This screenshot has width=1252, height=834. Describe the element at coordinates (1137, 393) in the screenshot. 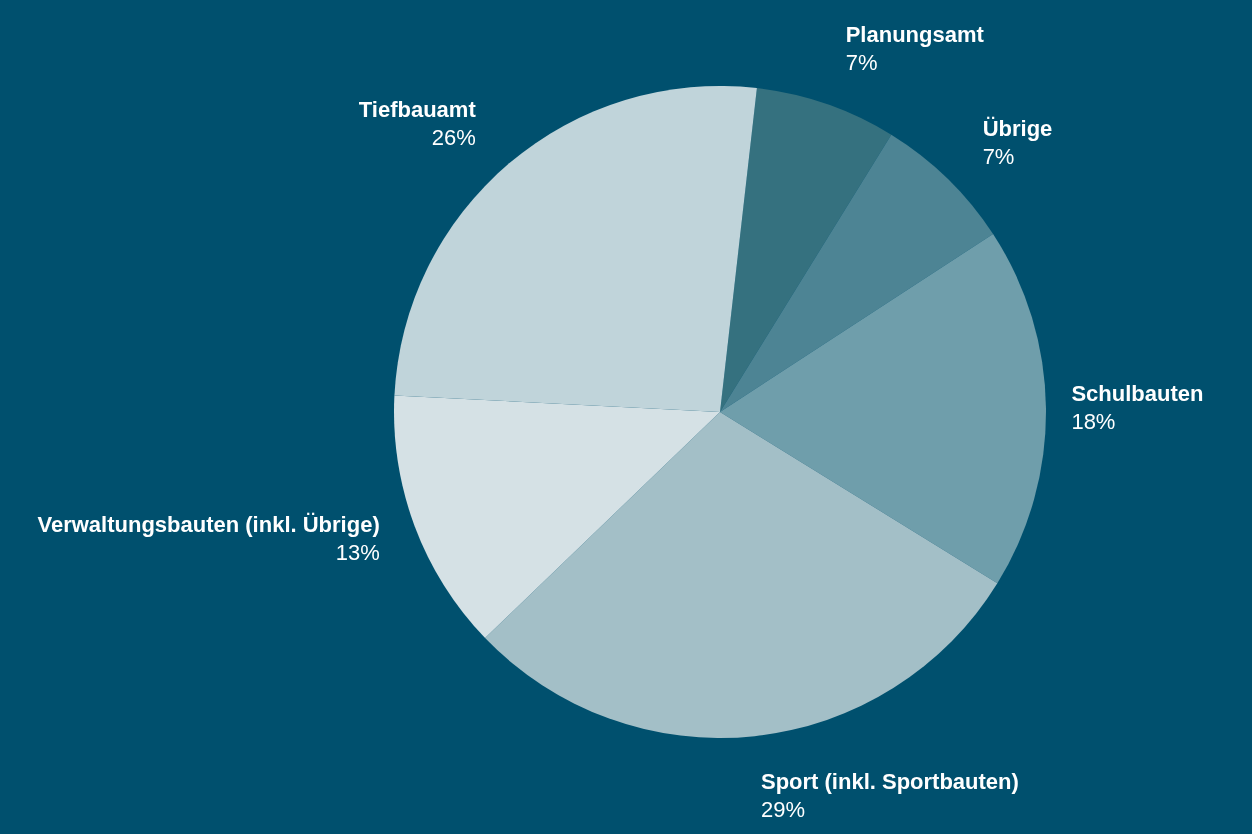

I see `slice-label: Schulbauten` at that location.